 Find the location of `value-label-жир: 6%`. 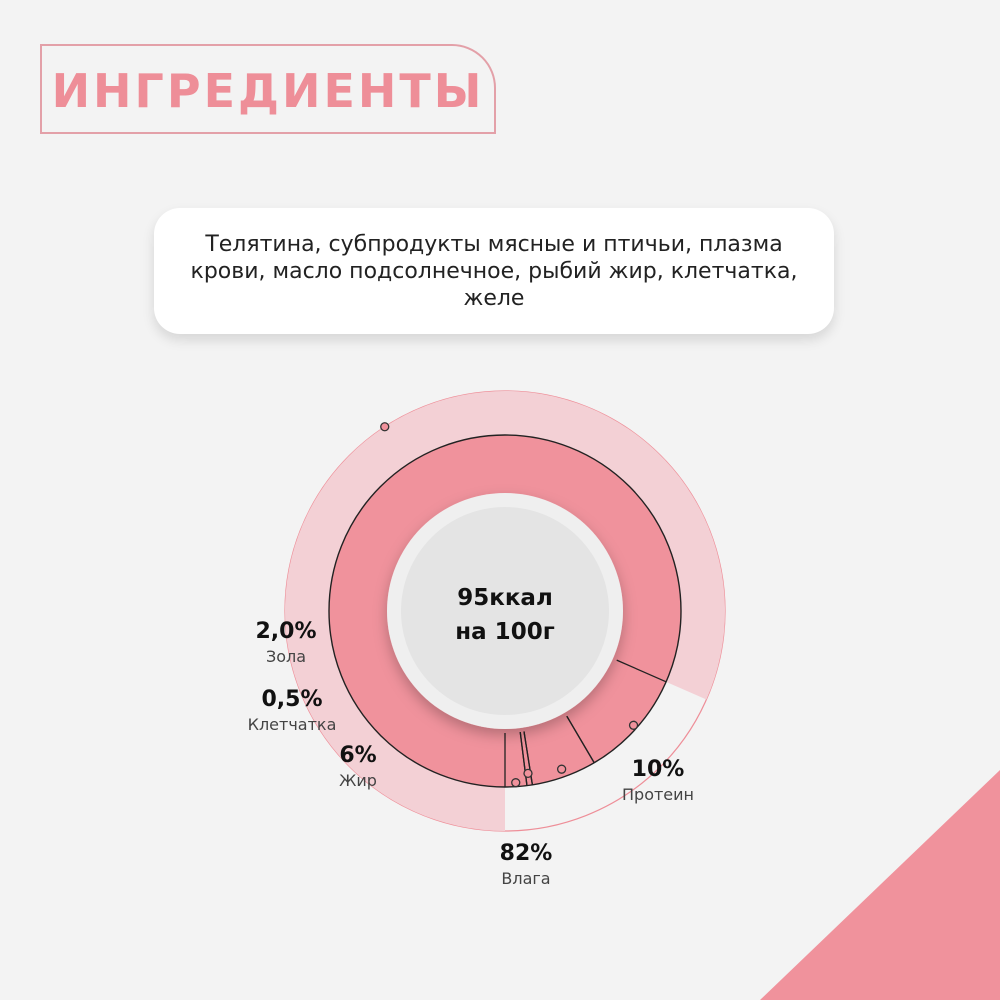

value-label-жир: 6% is located at coordinates (357, 755).